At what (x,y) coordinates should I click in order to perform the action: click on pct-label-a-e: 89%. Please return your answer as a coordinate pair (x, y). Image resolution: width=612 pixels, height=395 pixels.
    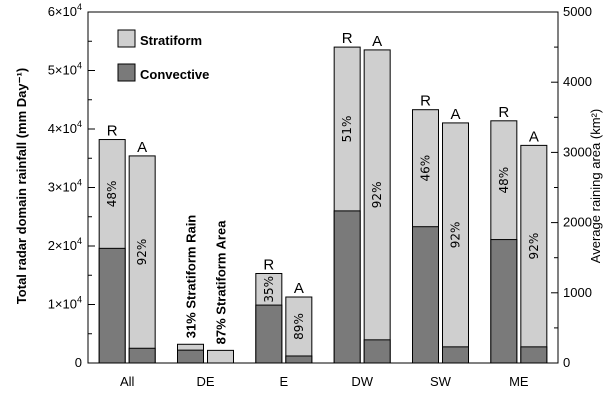
    Looking at the image, I should click on (299, 326).